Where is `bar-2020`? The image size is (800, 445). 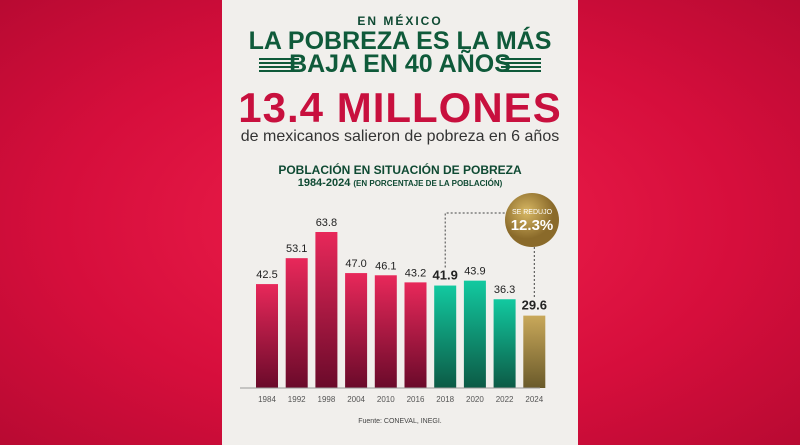 bar-2020 is located at coordinates (474, 334).